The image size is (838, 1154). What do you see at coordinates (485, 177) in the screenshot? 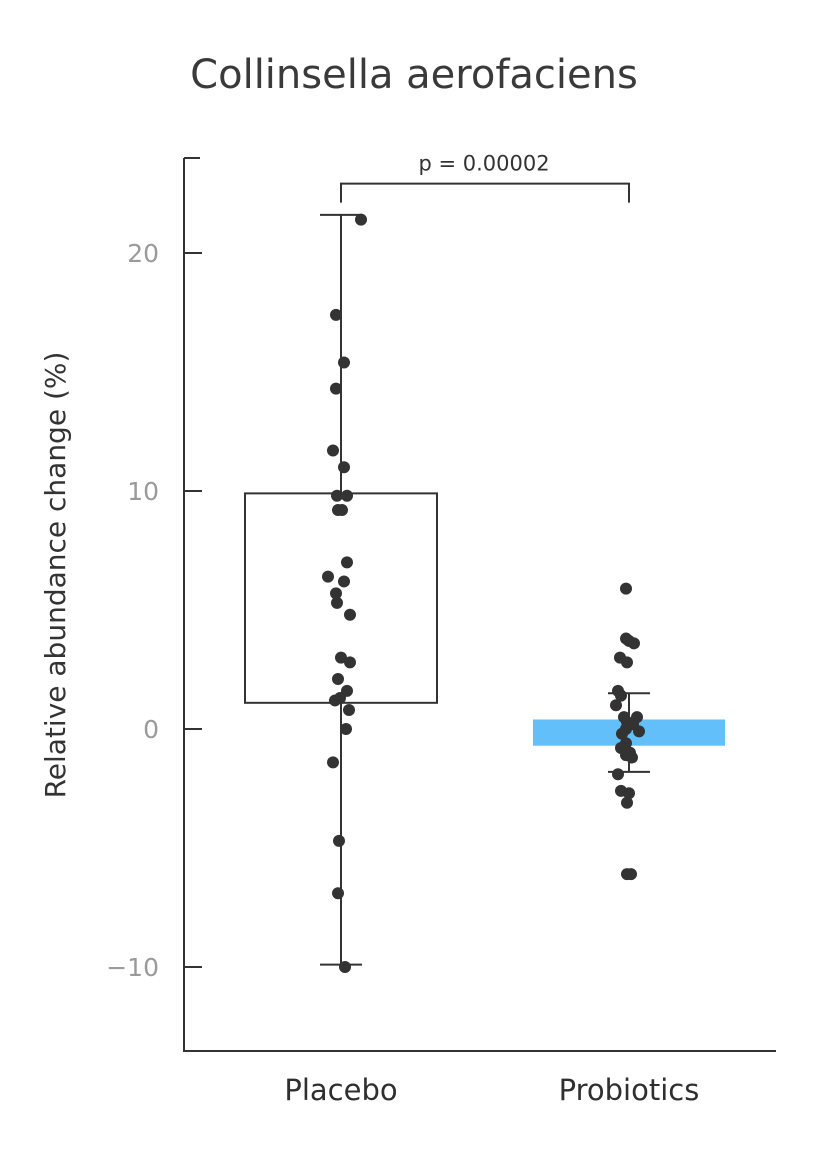
I see `significance-annotation: p = 0.00002` at bounding box center [485, 177].